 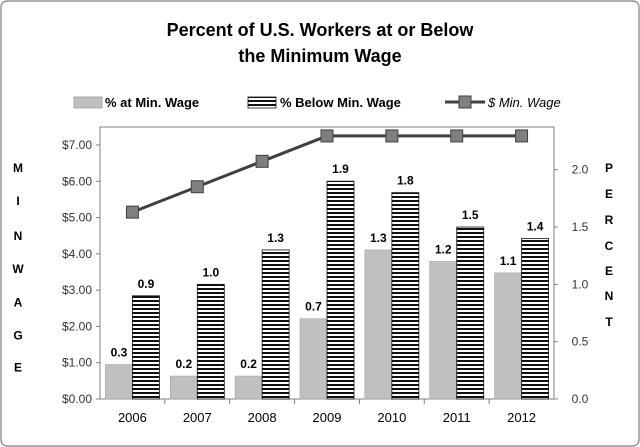 What do you see at coordinates (88, 102) in the screenshot?
I see `legend-swatch-at-min-wage` at bounding box center [88, 102].